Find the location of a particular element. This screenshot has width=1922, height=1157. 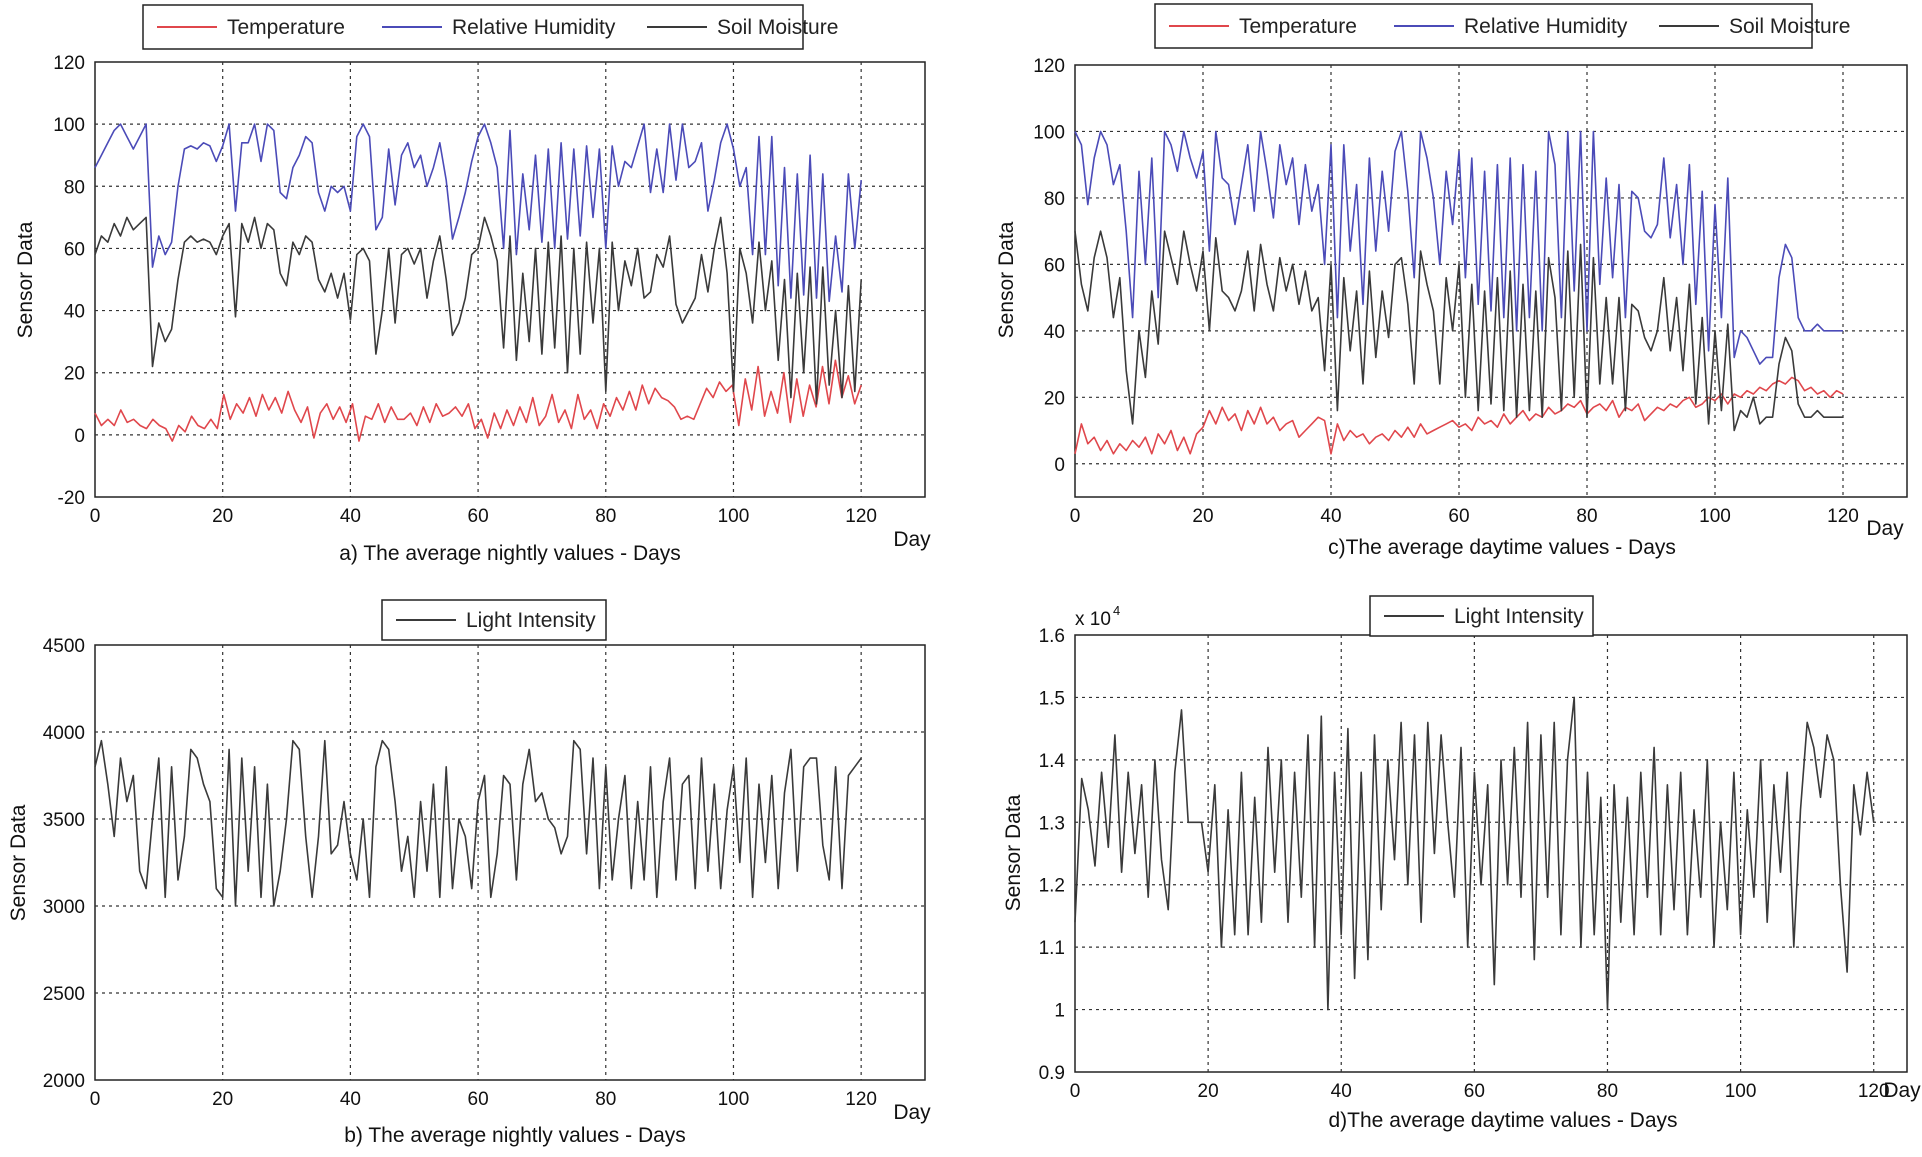

y-tick-label: 1.4 is located at coordinates (1052, 761).